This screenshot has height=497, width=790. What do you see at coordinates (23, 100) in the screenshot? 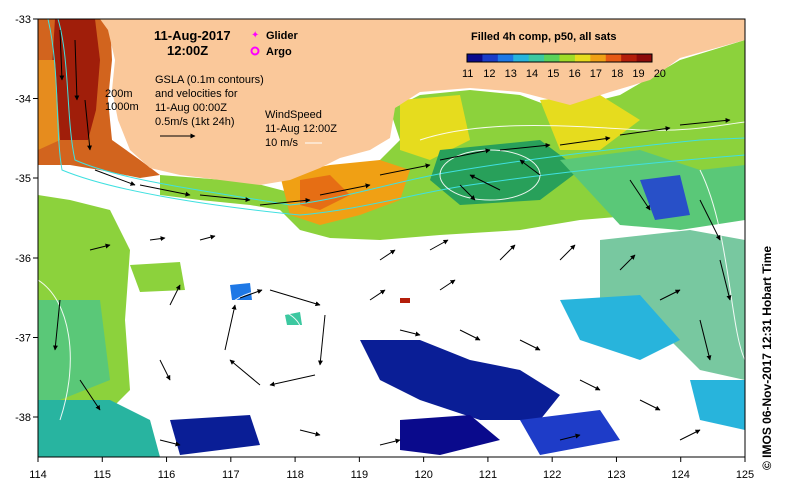
I see `lat-tick-label: -34` at bounding box center [23, 100].